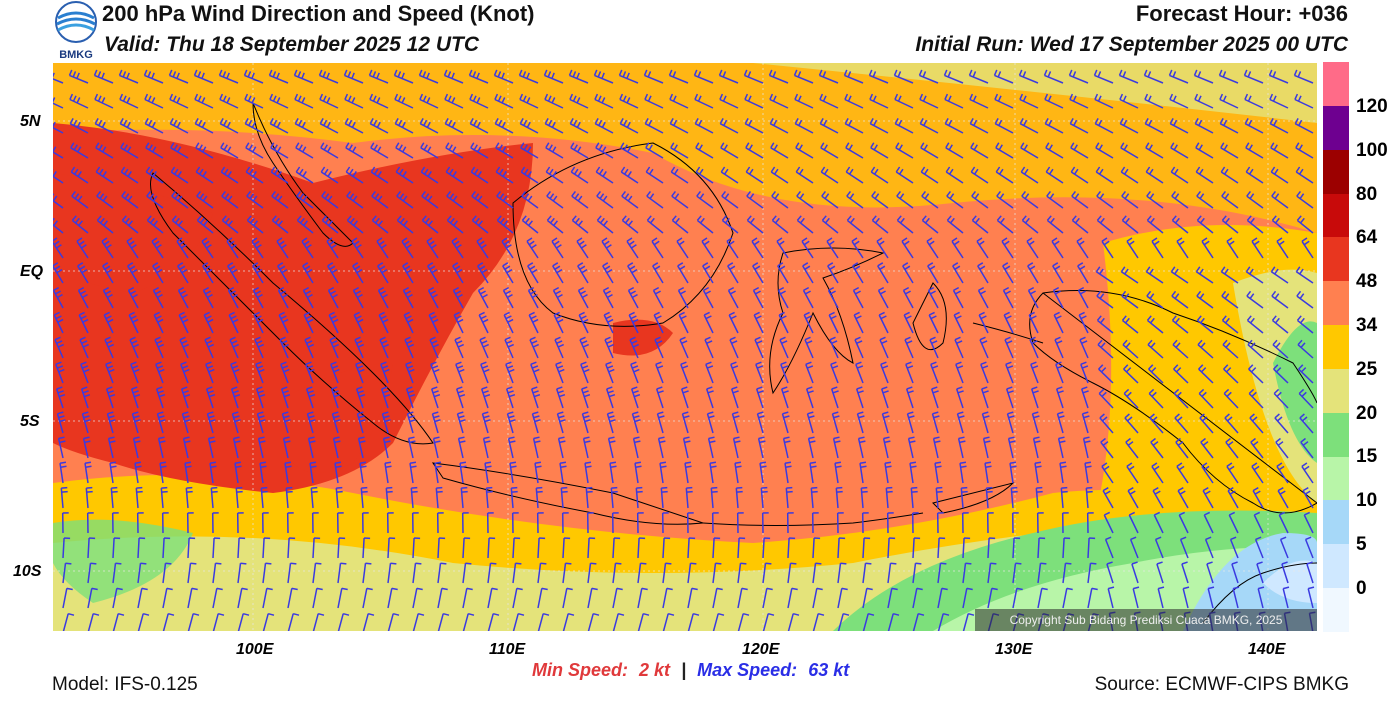 This screenshot has height=709, width=1400. Describe the element at coordinates (76, 55) in the screenshot. I see `logo-text: BMKG` at that location.